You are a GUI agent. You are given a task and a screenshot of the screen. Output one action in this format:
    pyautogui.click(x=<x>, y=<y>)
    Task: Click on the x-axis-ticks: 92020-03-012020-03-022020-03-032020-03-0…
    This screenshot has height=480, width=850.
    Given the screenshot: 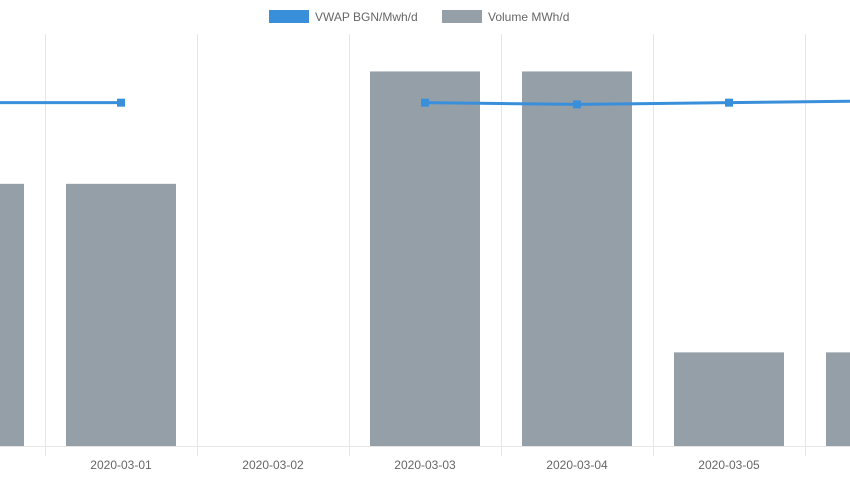 What is the action you would take?
    pyautogui.click(x=425, y=465)
    